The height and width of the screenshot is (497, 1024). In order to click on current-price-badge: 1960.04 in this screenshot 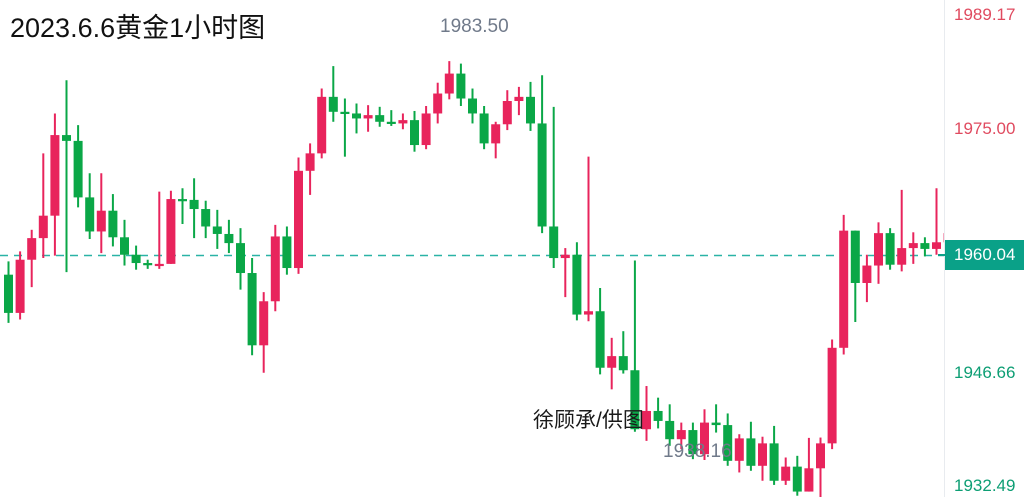, I will do `click(981, 255)`.